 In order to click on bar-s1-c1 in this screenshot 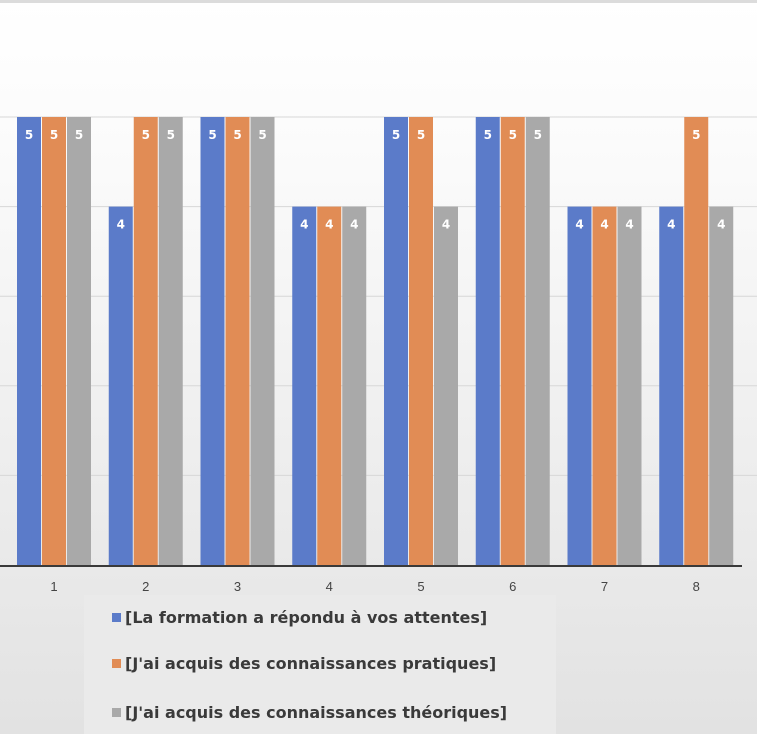, I will do `click(29, 341)`.